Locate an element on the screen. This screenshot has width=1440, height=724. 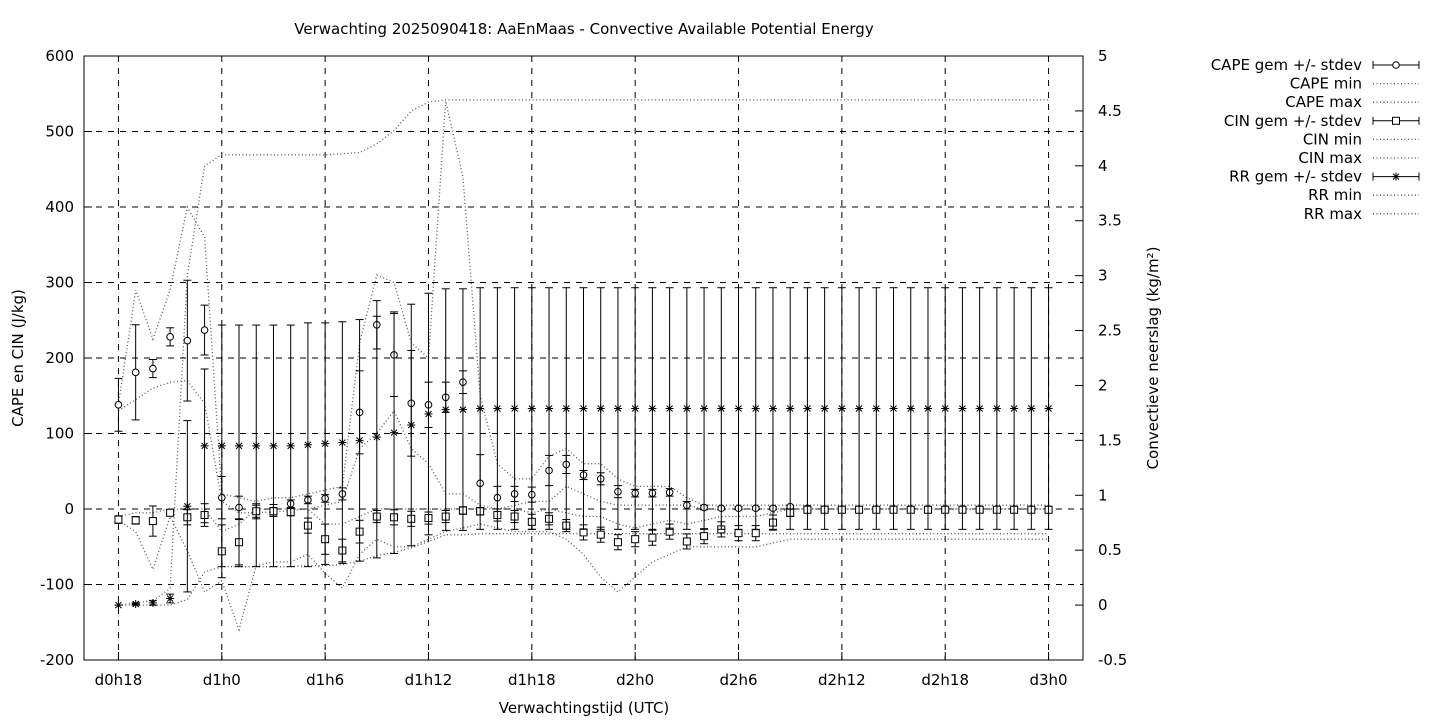
y2-tick-label: 2 is located at coordinates (1103, 385).